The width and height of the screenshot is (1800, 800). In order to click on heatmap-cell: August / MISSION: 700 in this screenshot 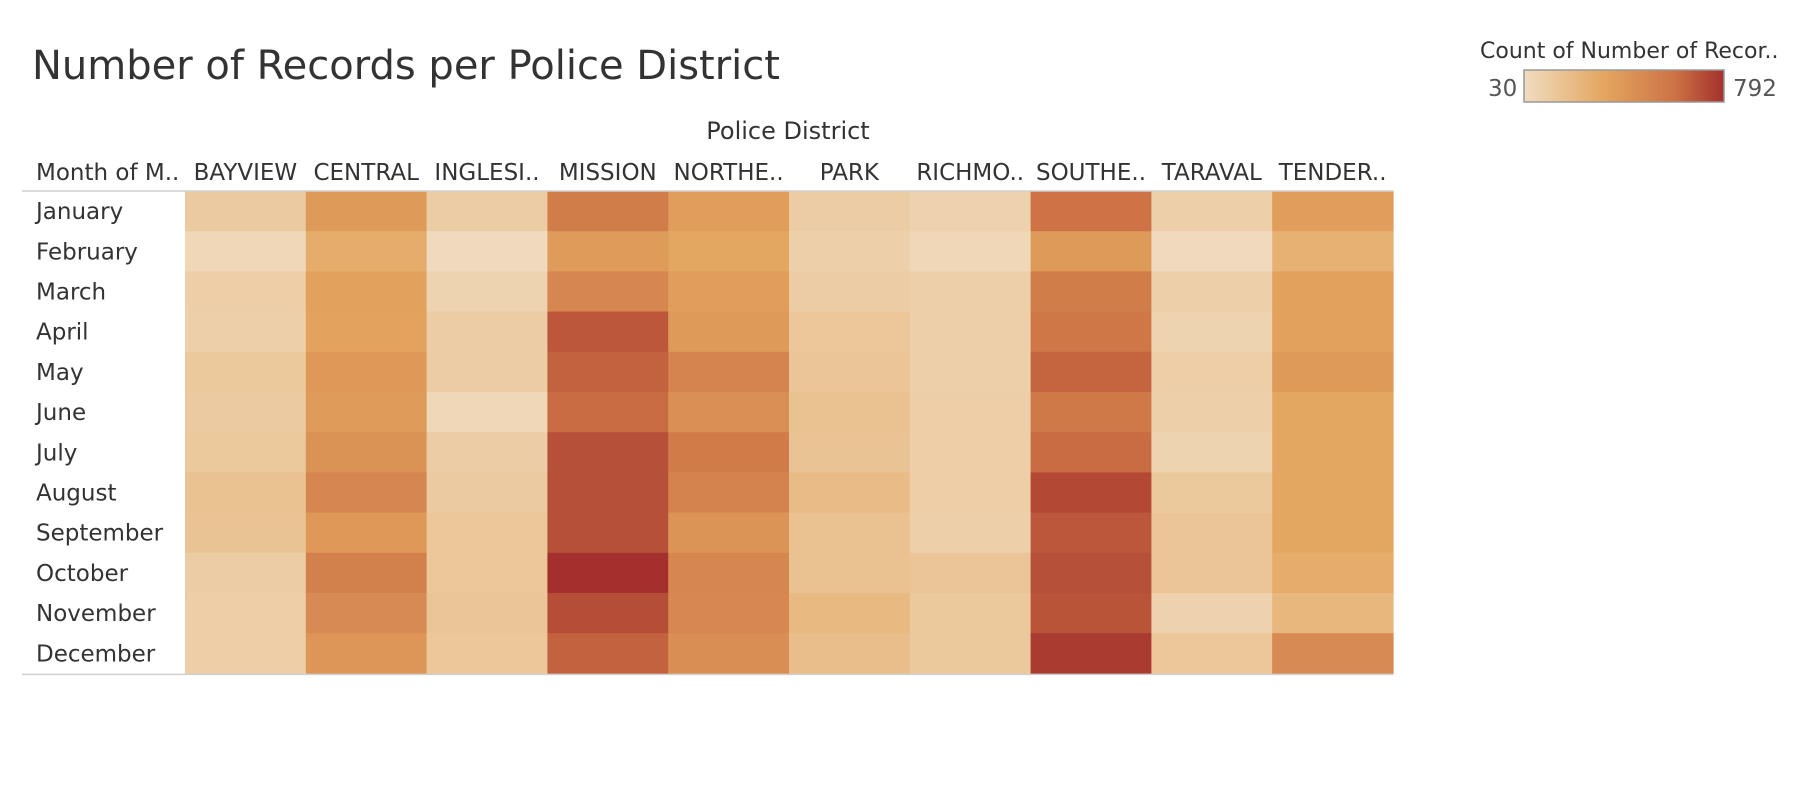, I will do `click(608, 493)`.